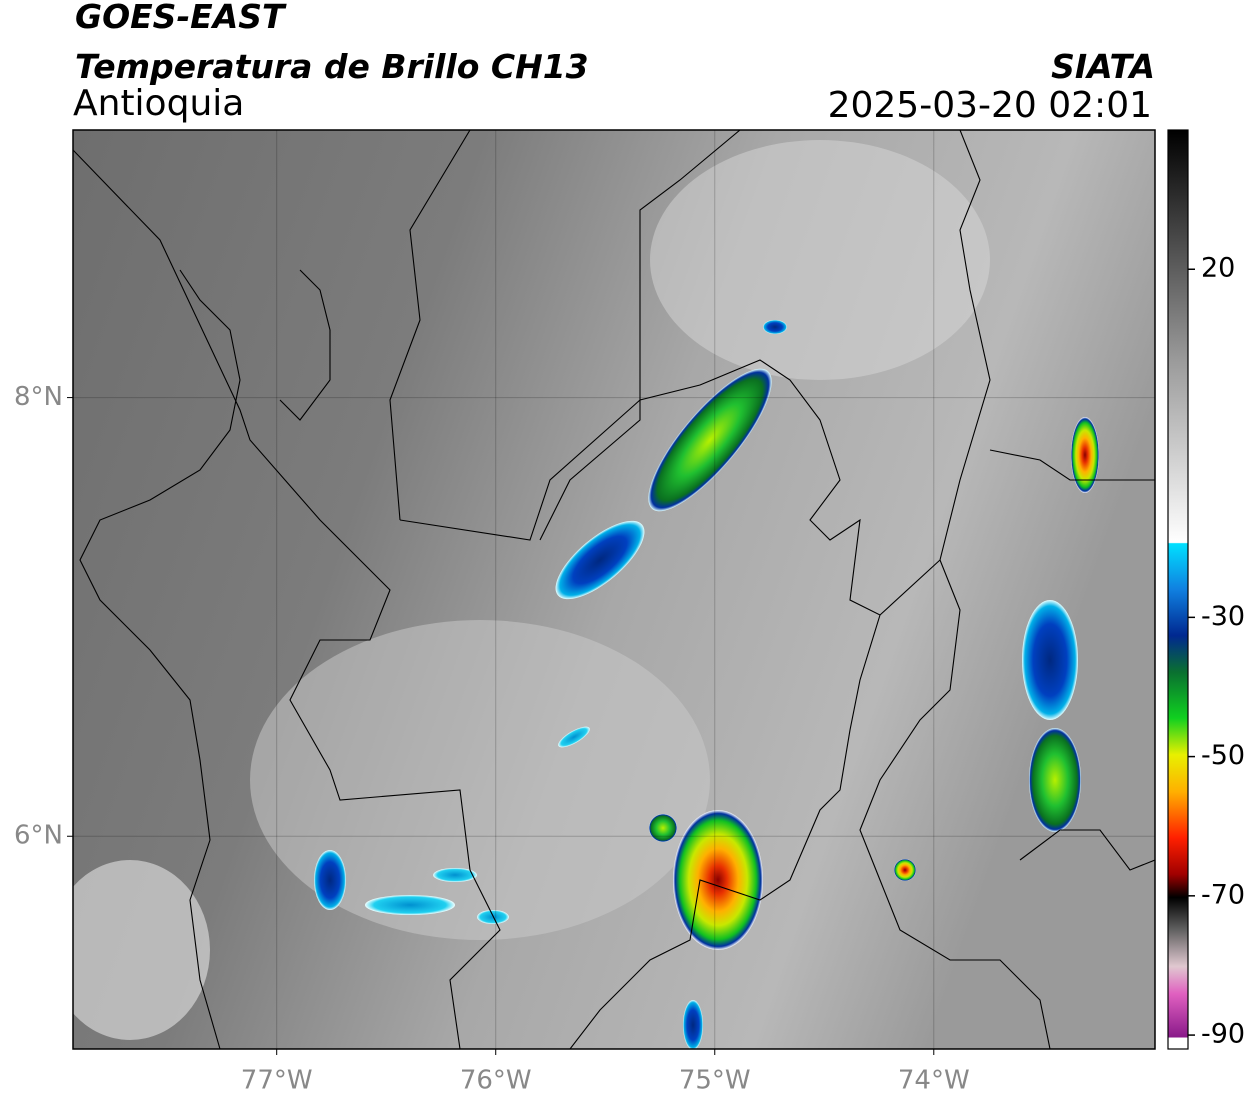  What do you see at coordinates (38, 836) in the screenshot?
I see `y-tick-label: 6°N` at bounding box center [38, 836].